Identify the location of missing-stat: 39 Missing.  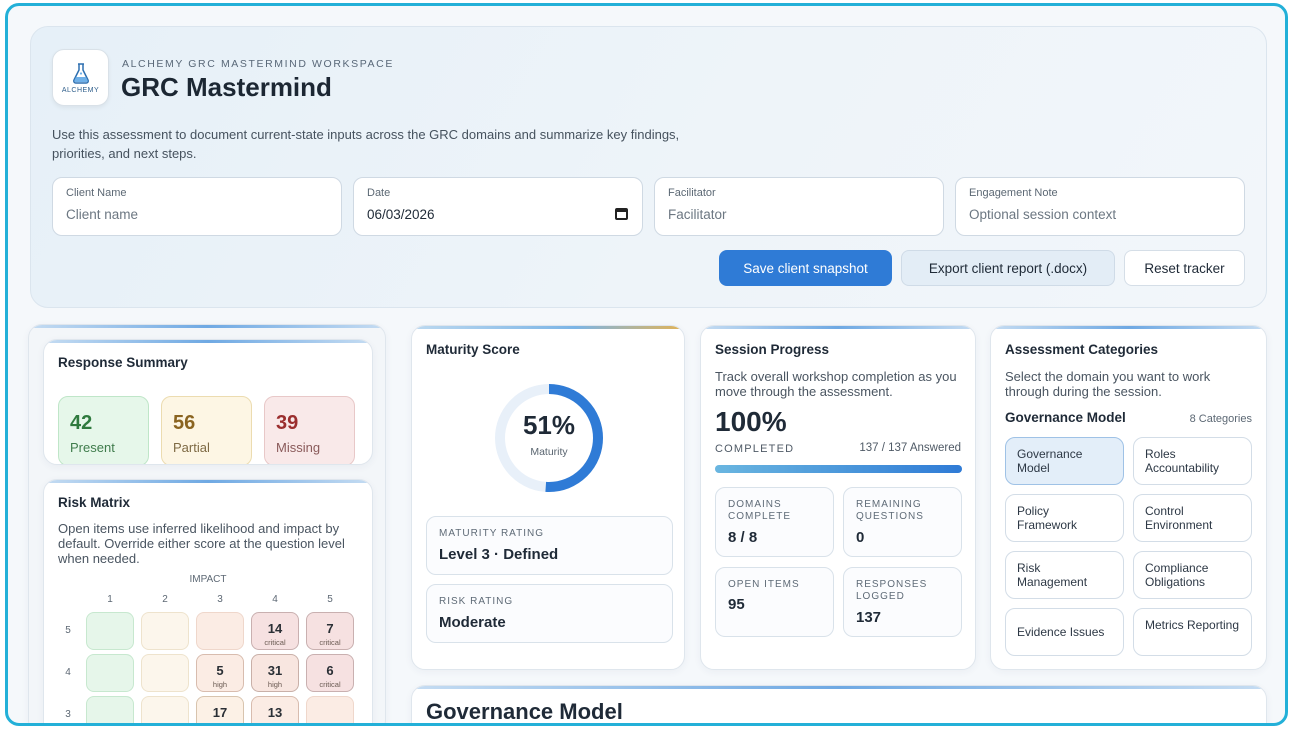
(309, 430).